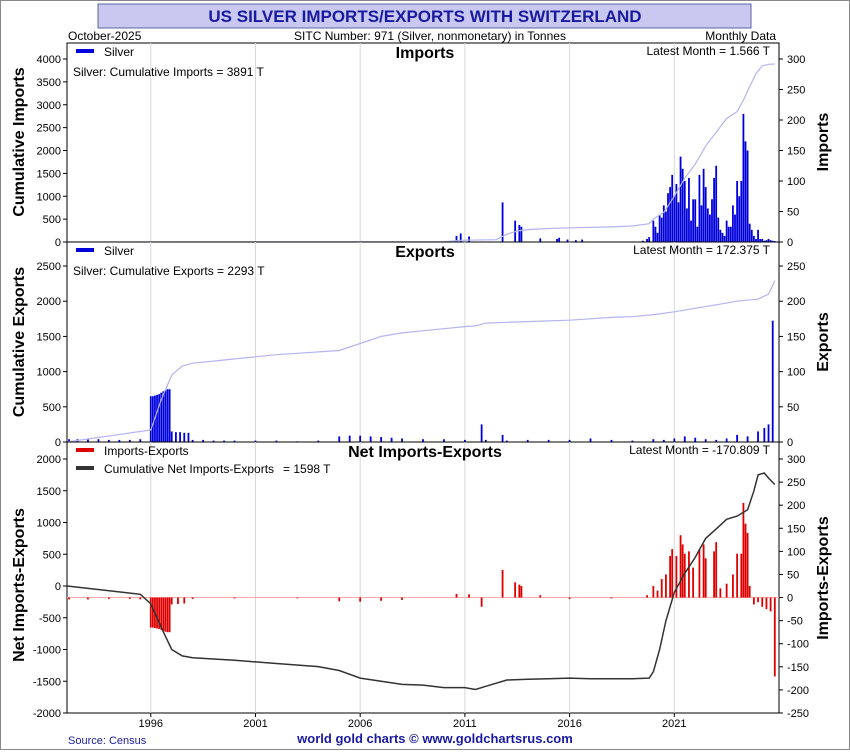 The width and height of the screenshot is (850, 755). I want to click on right-tick-label: -250, so click(798, 714).